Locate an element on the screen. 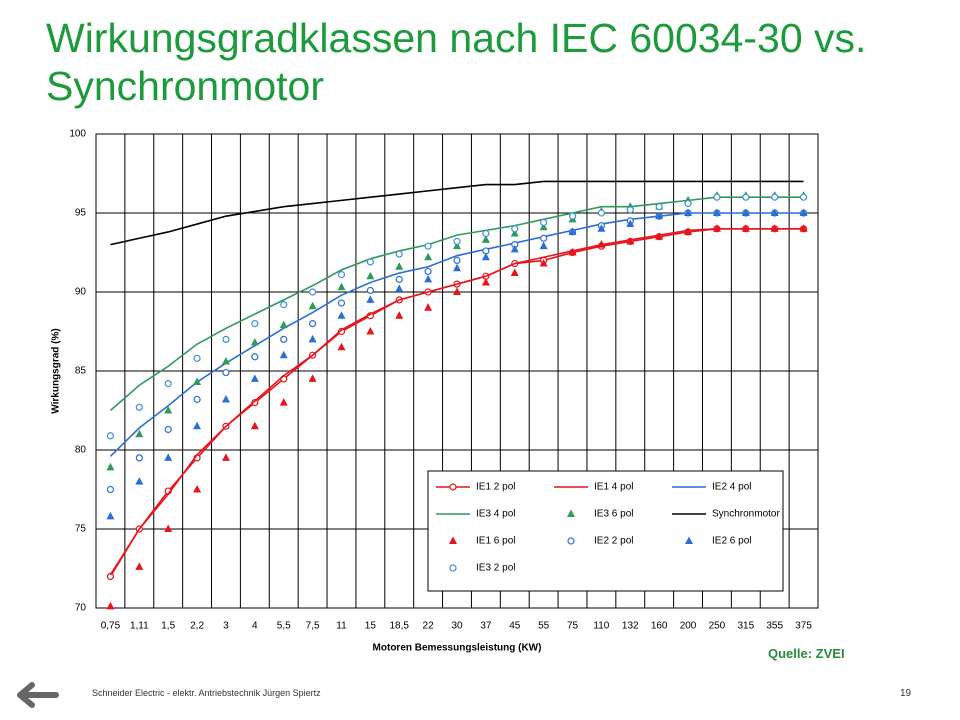 The image size is (960, 720). x-tick-label: 22 is located at coordinates (429, 626).